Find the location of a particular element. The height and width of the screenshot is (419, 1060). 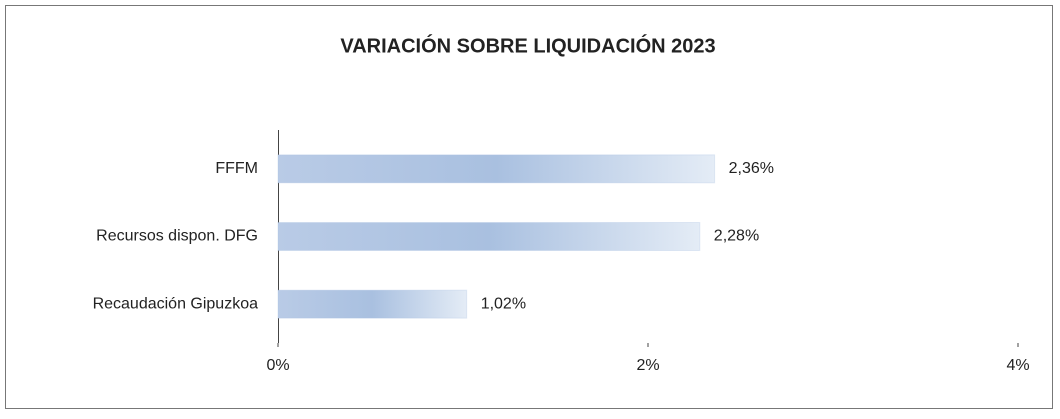

value-label: 1,02% is located at coordinates (503, 303).